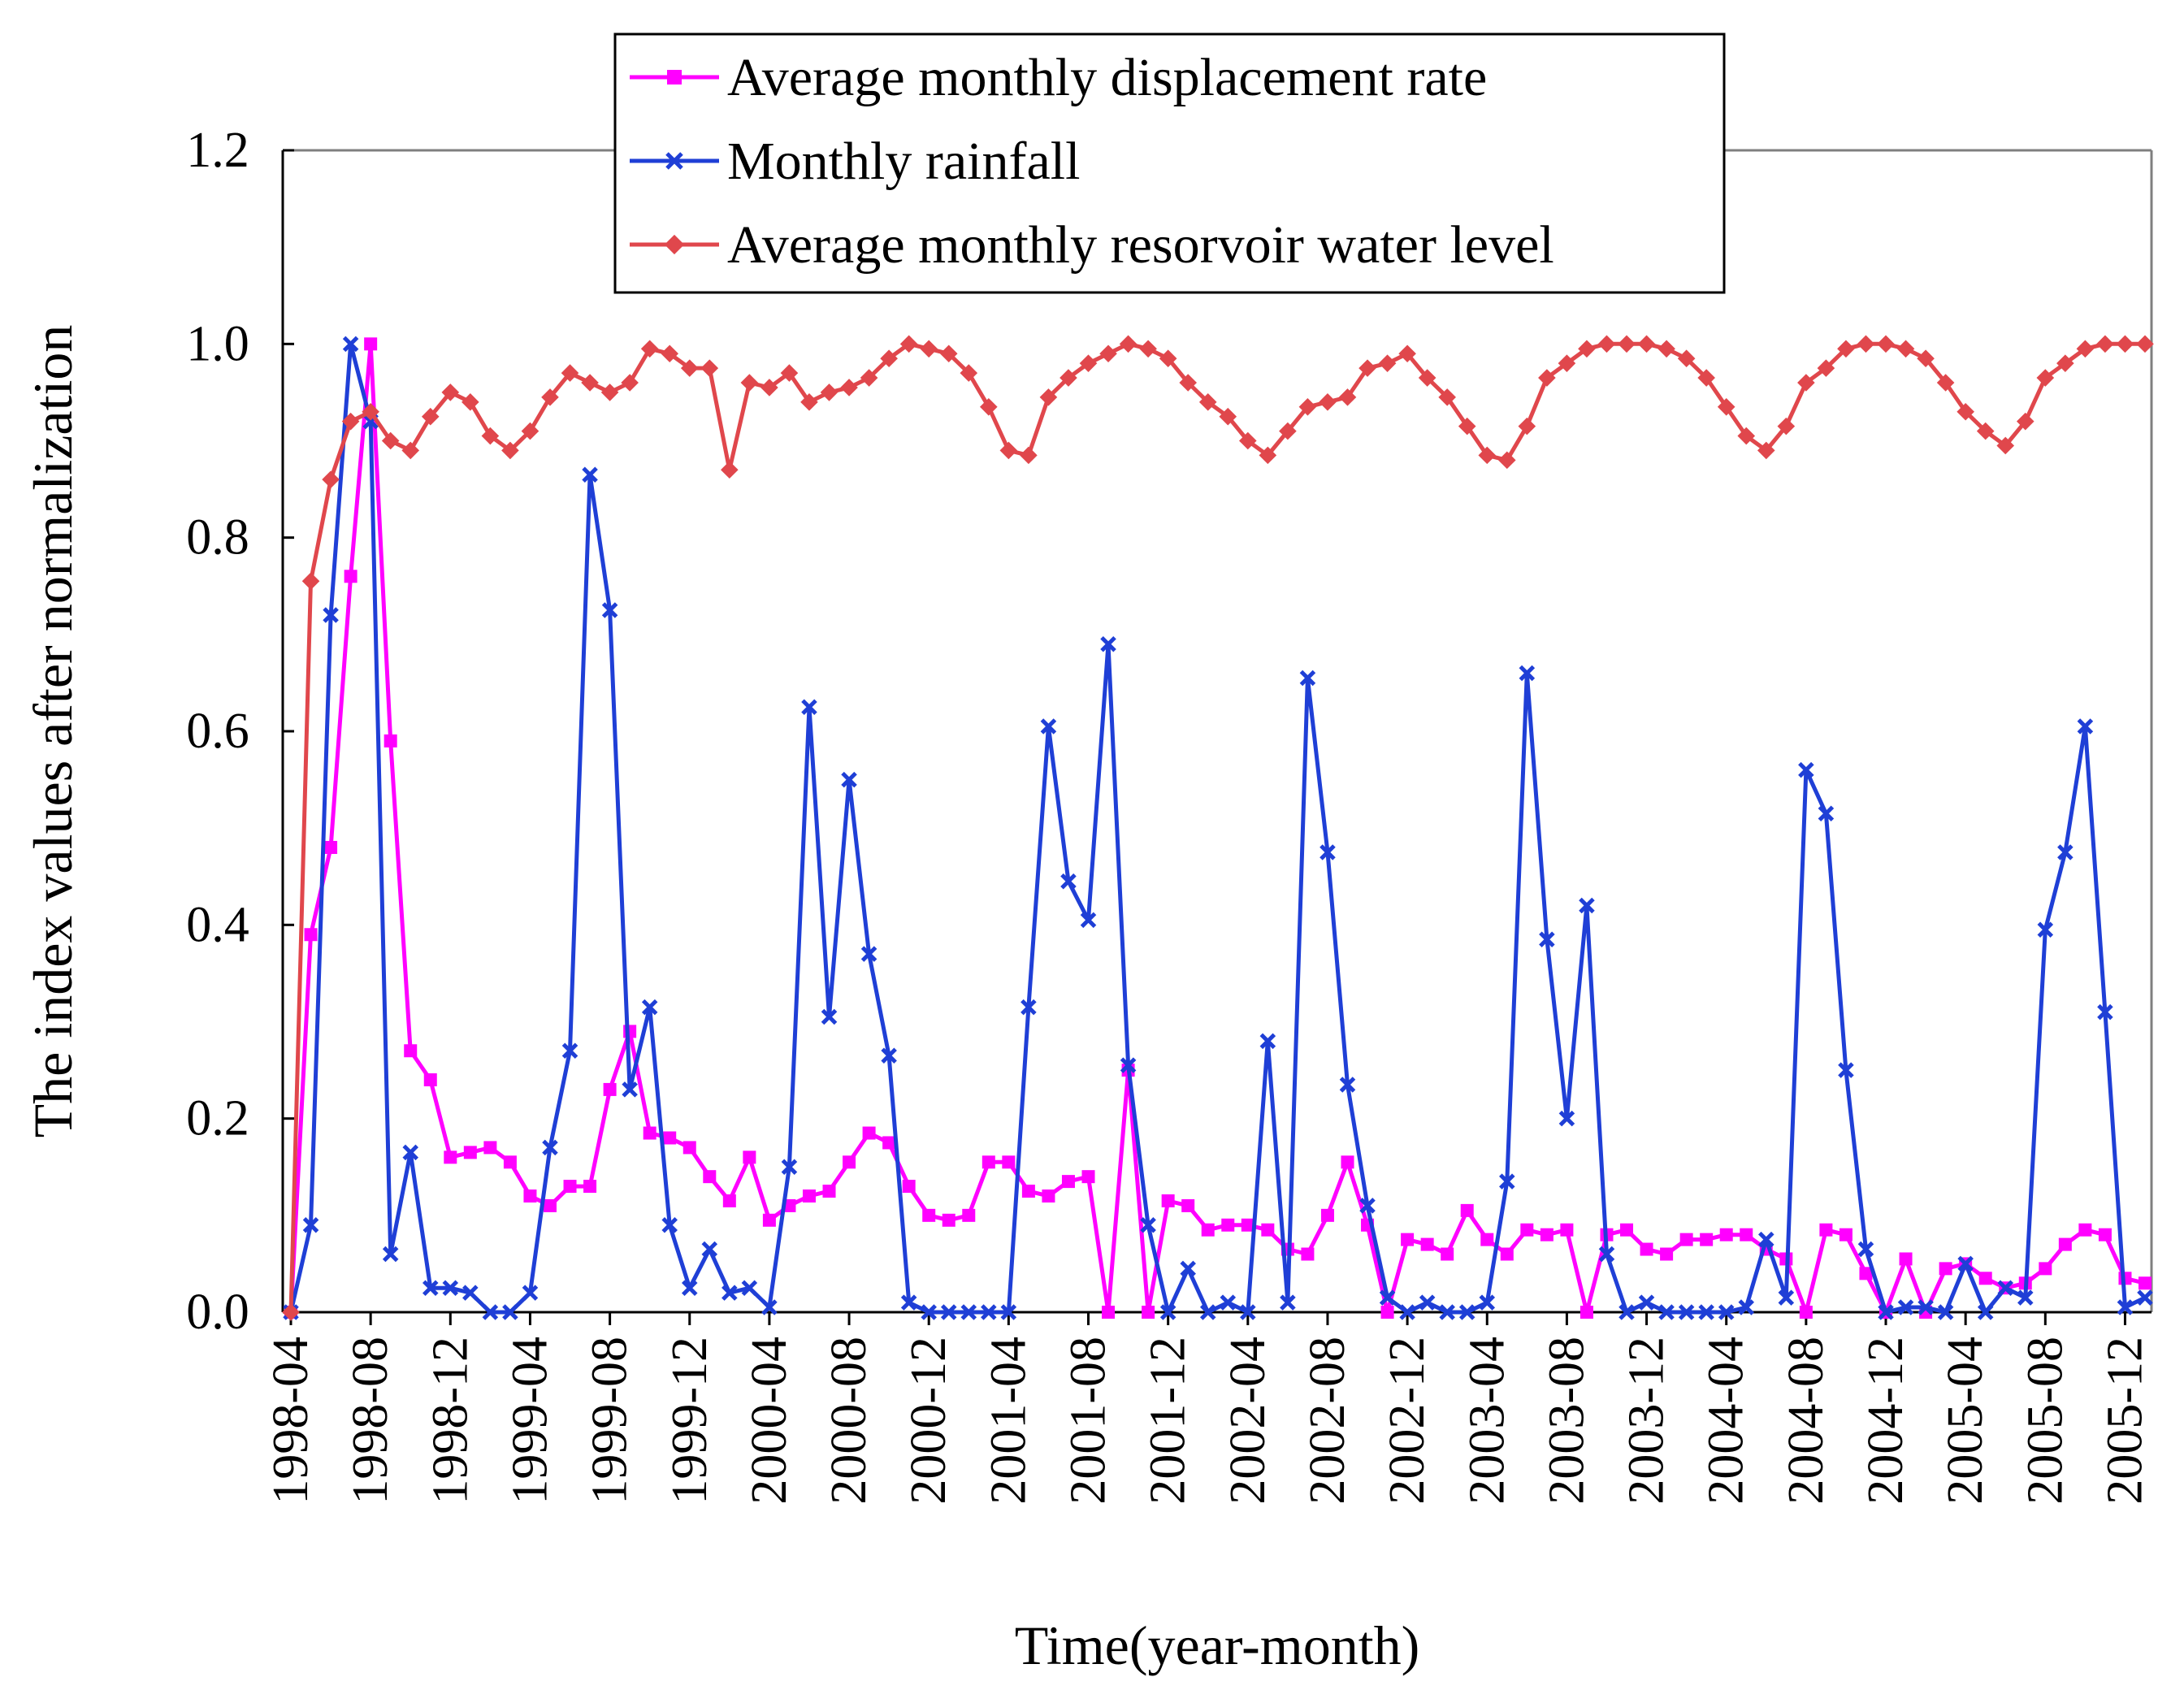  Describe the element at coordinates (217, 1312) in the screenshot. I see `y-tick-label-0: 0.0` at that location.